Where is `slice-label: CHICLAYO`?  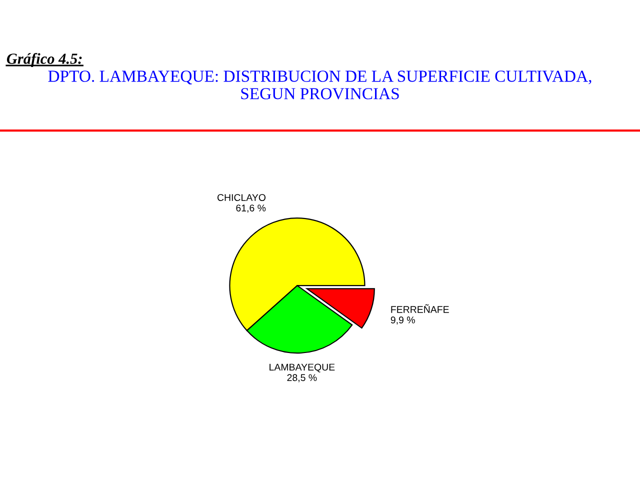
slice-label: CHICLAYO is located at coordinates (241, 197).